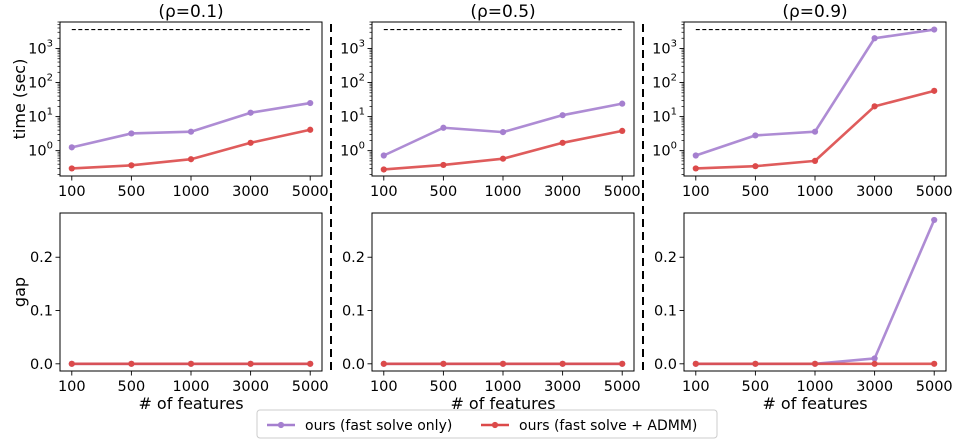  Describe the element at coordinates (814, 12) in the screenshot. I see `panel-title: (ρ=0.9)` at that location.